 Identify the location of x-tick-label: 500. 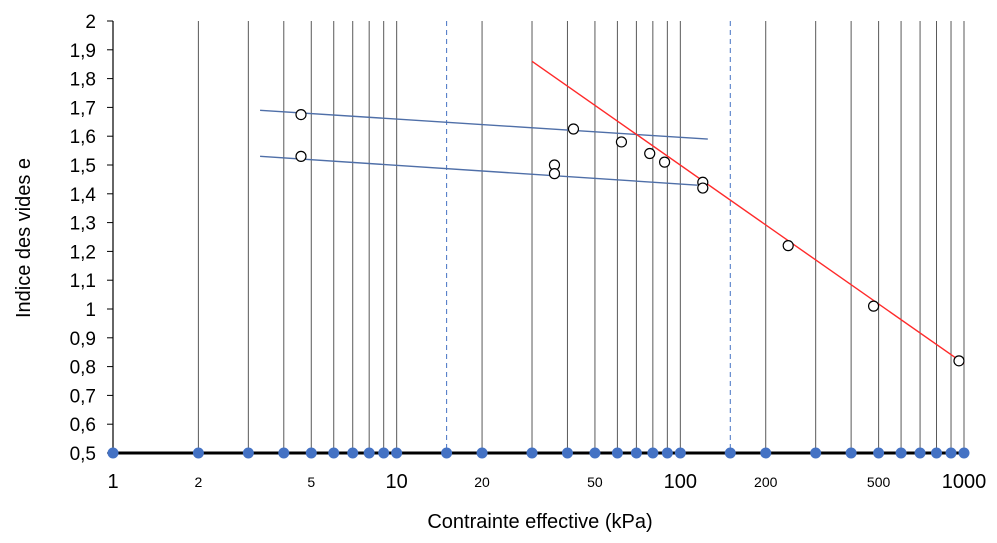
(879, 482).